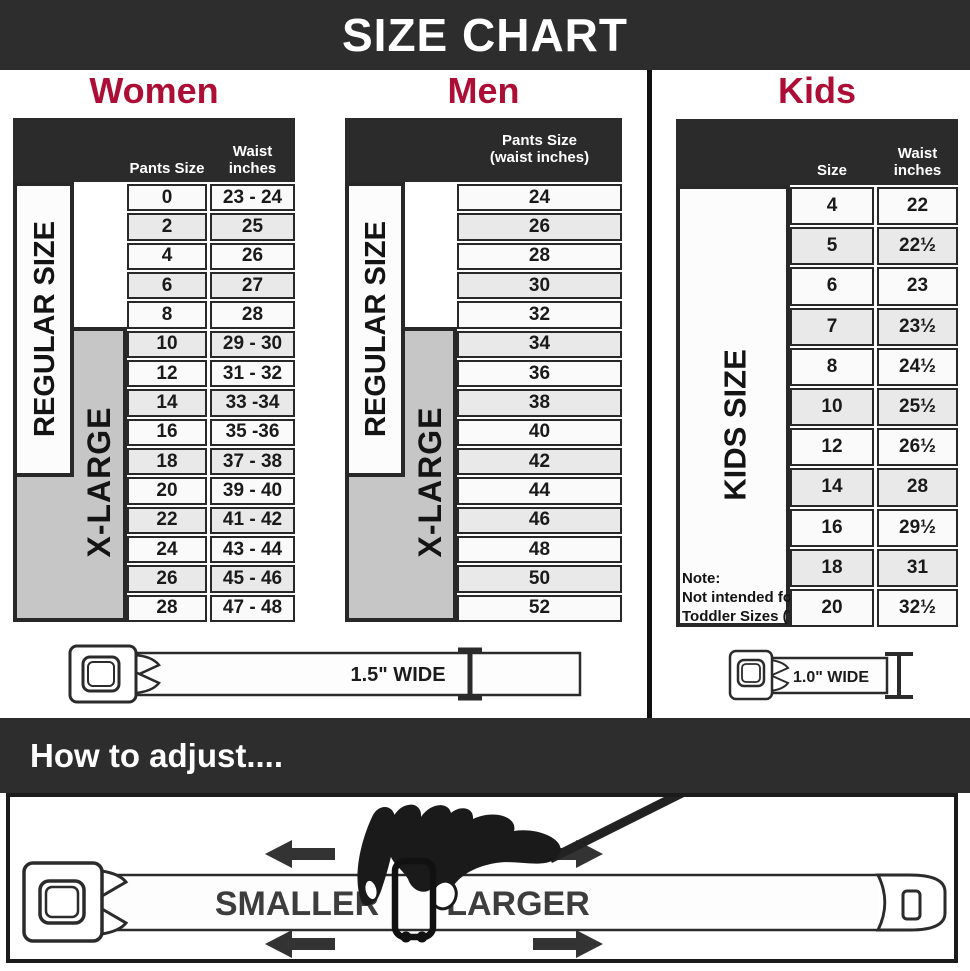 The height and width of the screenshot is (971, 970). I want to click on table-row: 14 28, so click(874, 487).